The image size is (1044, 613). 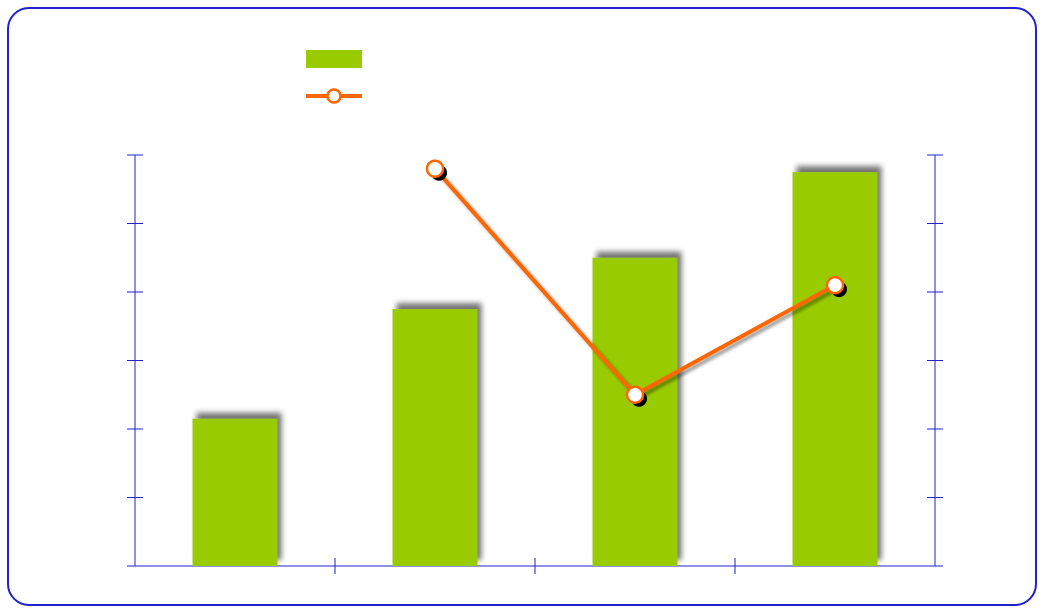 What do you see at coordinates (334, 96) in the screenshot?
I see `legend-swatch-marker` at bounding box center [334, 96].